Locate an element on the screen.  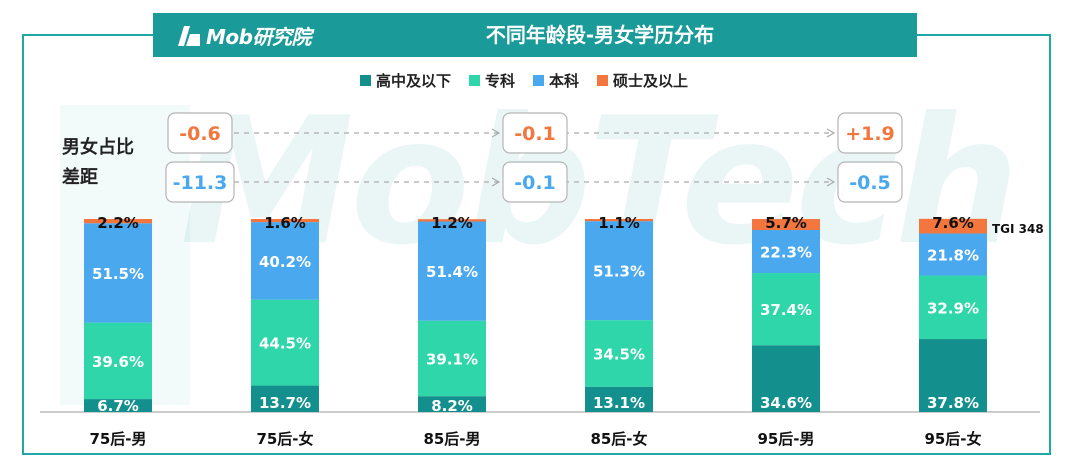
data-label: 22.3% is located at coordinates (786, 253).